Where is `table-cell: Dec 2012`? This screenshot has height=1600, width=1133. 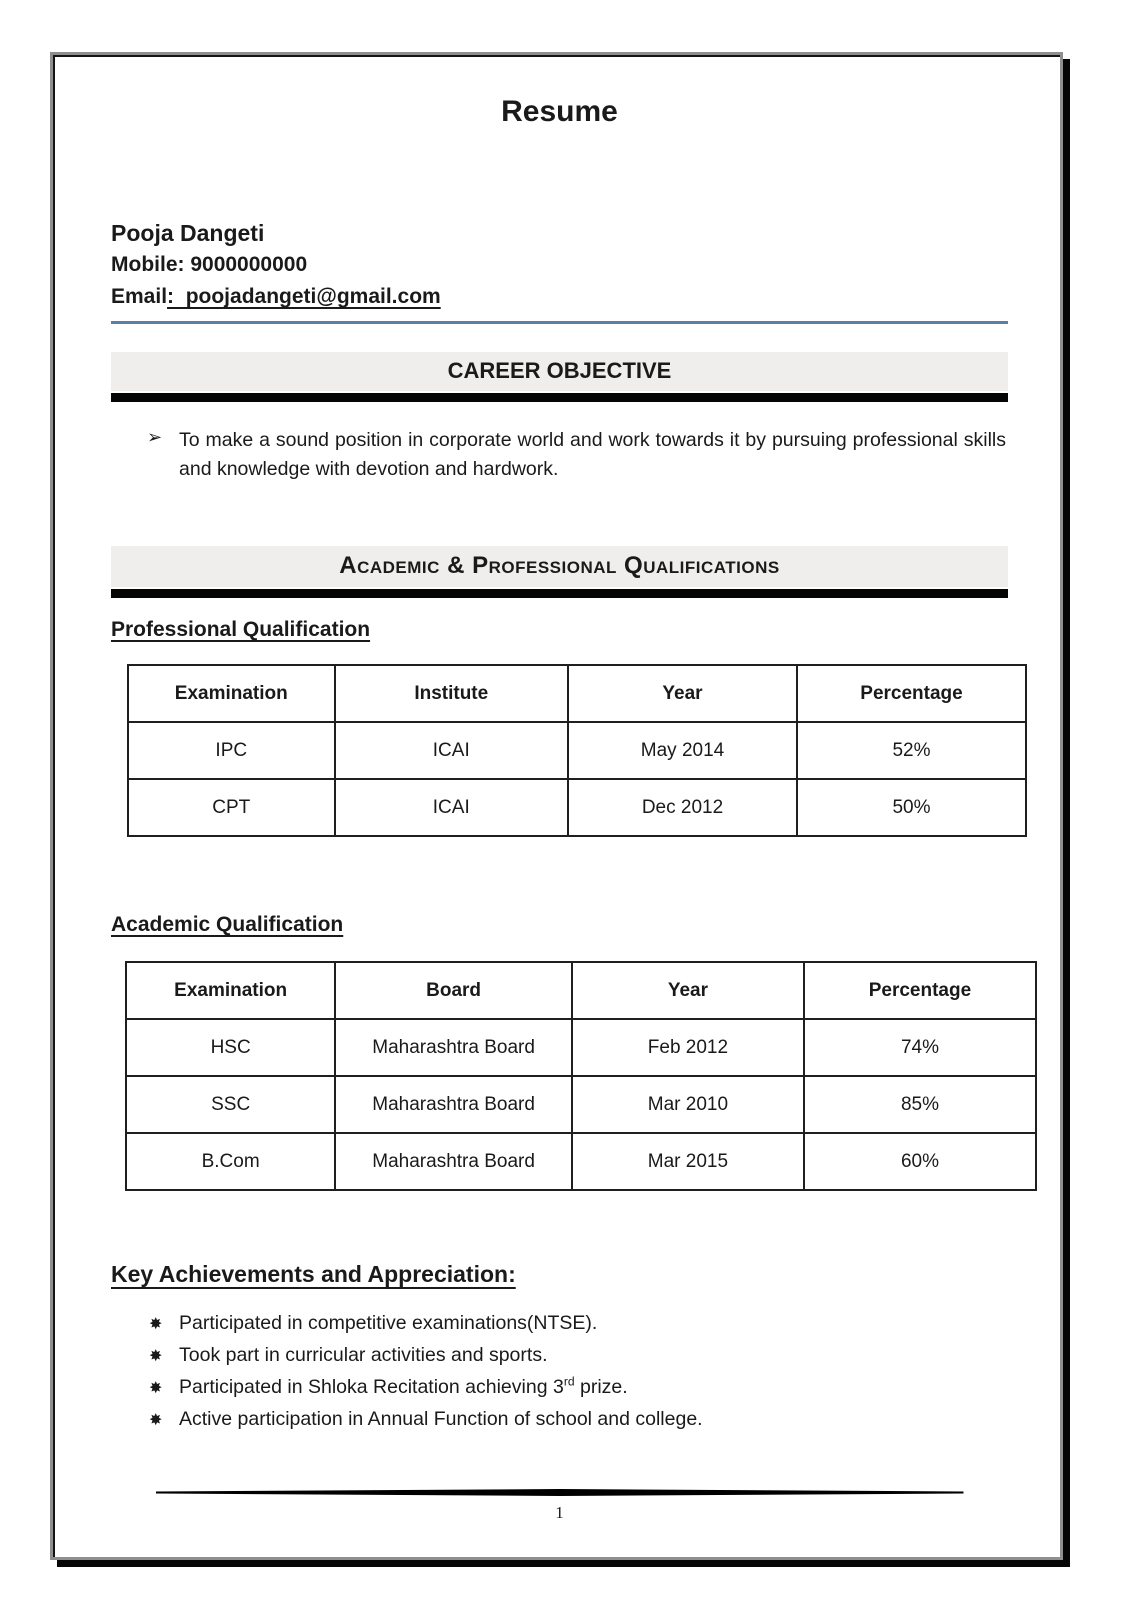
table-cell: Dec 2012 is located at coordinates (682, 807).